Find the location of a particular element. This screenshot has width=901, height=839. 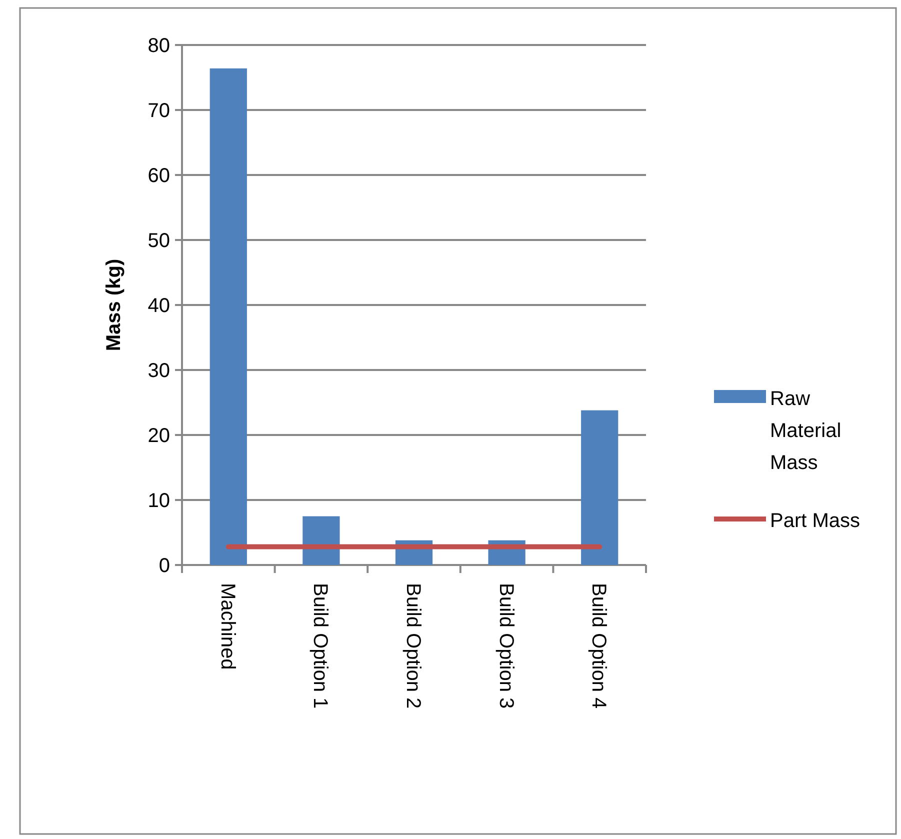

x-tick-label: Build Option 4 is located at coordinates (599, 646).